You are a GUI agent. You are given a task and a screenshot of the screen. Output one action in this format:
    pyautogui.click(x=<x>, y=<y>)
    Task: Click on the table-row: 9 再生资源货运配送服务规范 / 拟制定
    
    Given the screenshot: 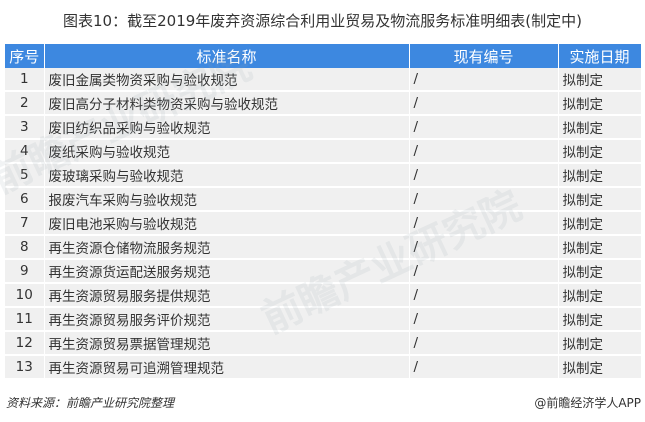 What is the action you would take?
    pyautogui.click(x=323, y=271)
    